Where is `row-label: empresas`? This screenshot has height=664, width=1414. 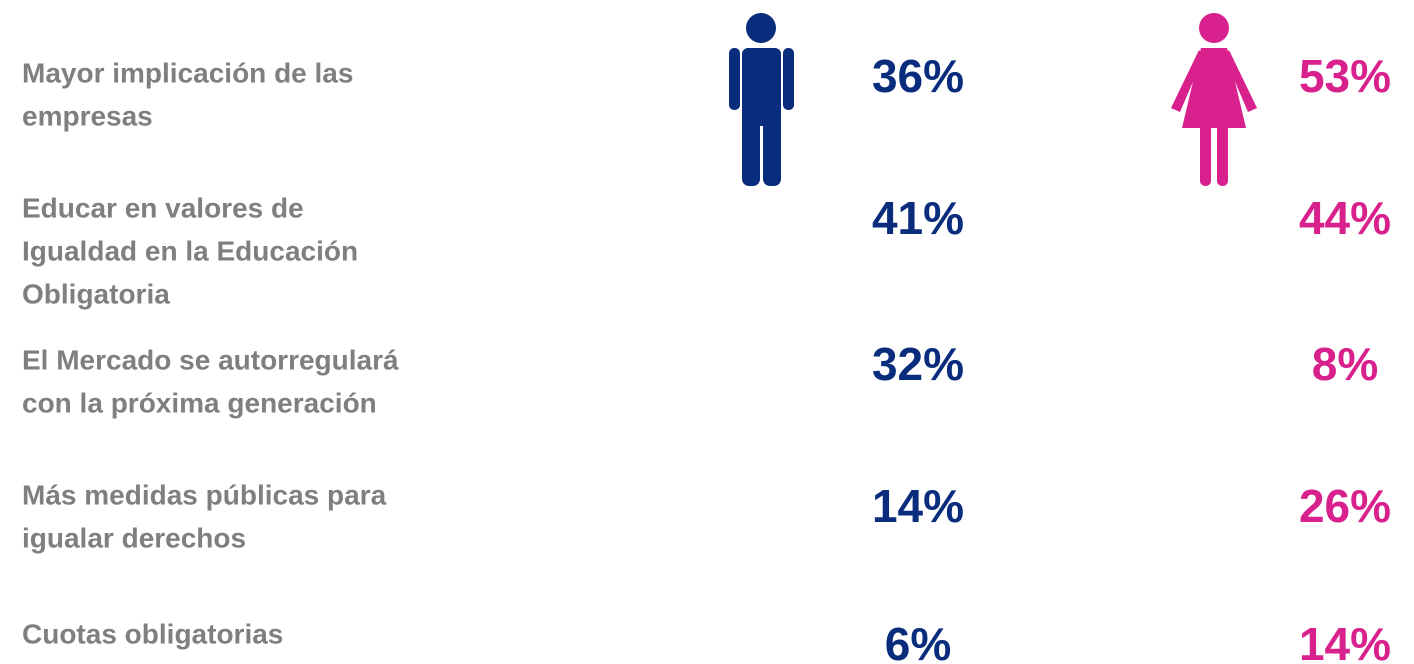 row-label: empresas is located at coordinates (87, 115).